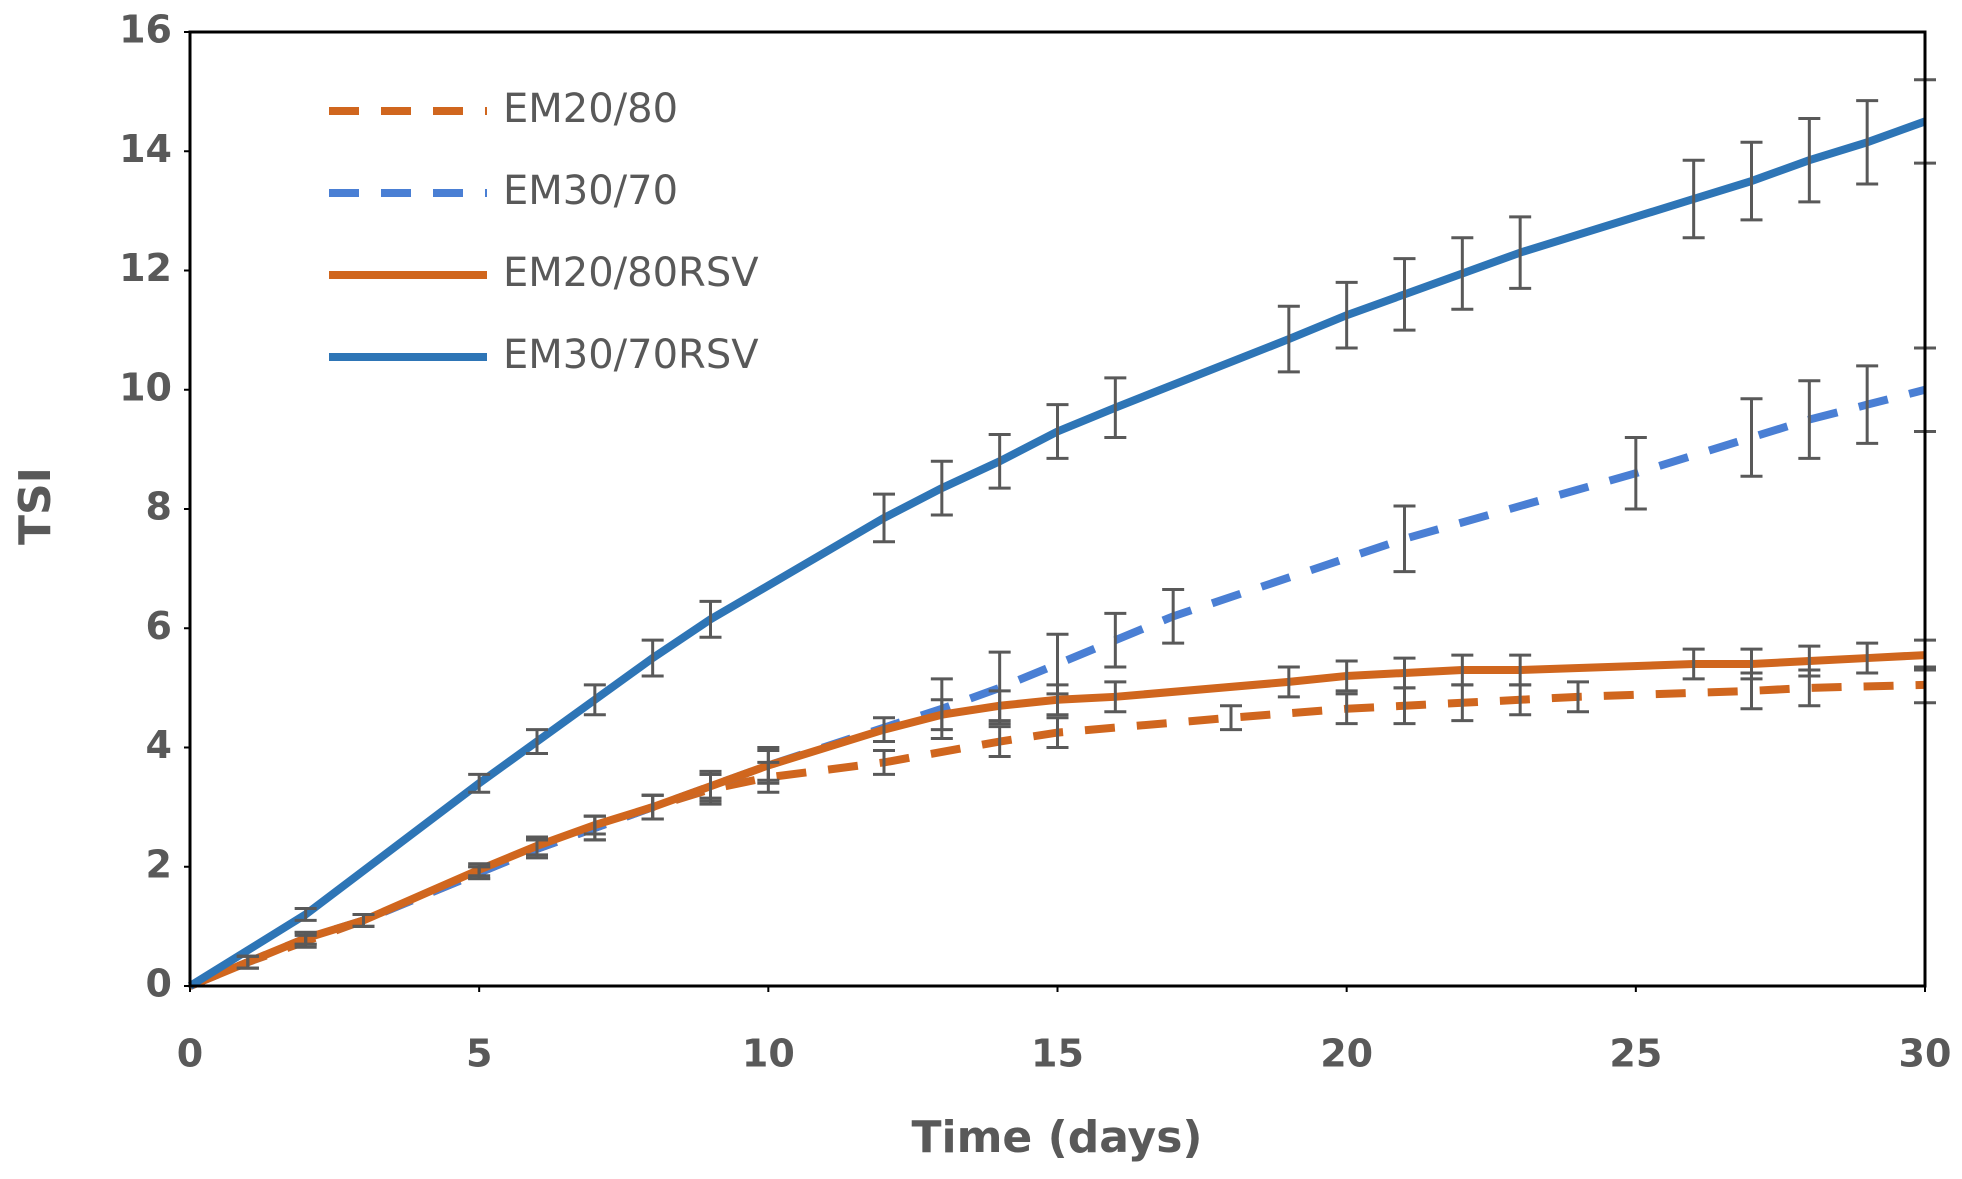 This screenshot has height=1179, width=1962. I want to click on x-tick-label: 25, so click(1635, 1054).